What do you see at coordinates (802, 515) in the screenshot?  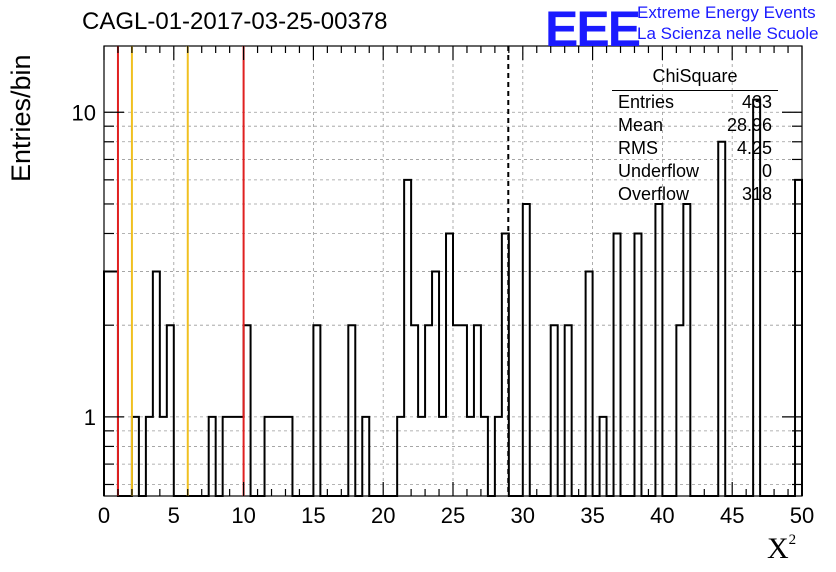 I see `x-tick-label: 50` at bounding box center [802, 515].